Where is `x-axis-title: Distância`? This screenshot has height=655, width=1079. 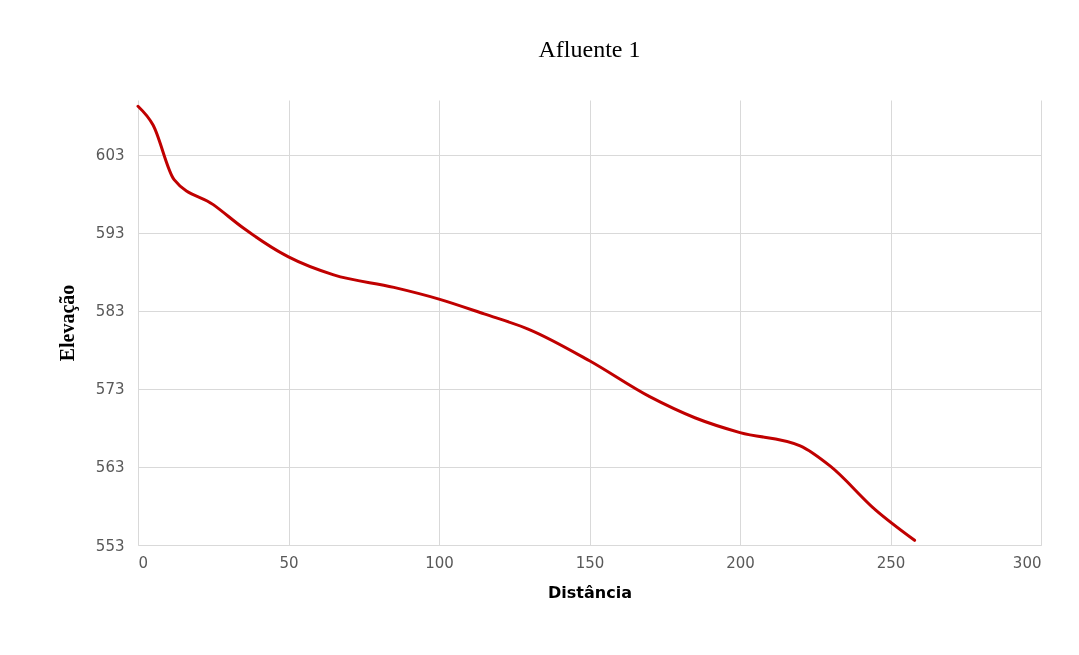
x-axis-title: Distância is located at coordinates (590, 592).